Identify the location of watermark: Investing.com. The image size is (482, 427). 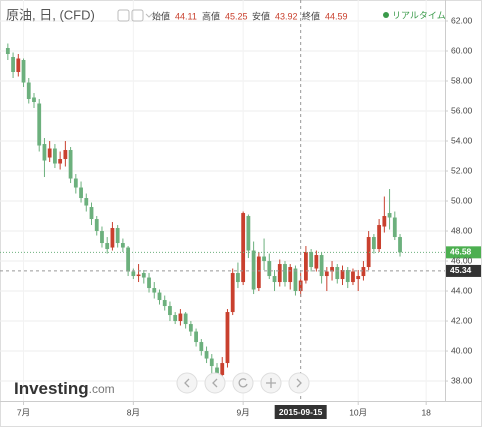
(64, 388).